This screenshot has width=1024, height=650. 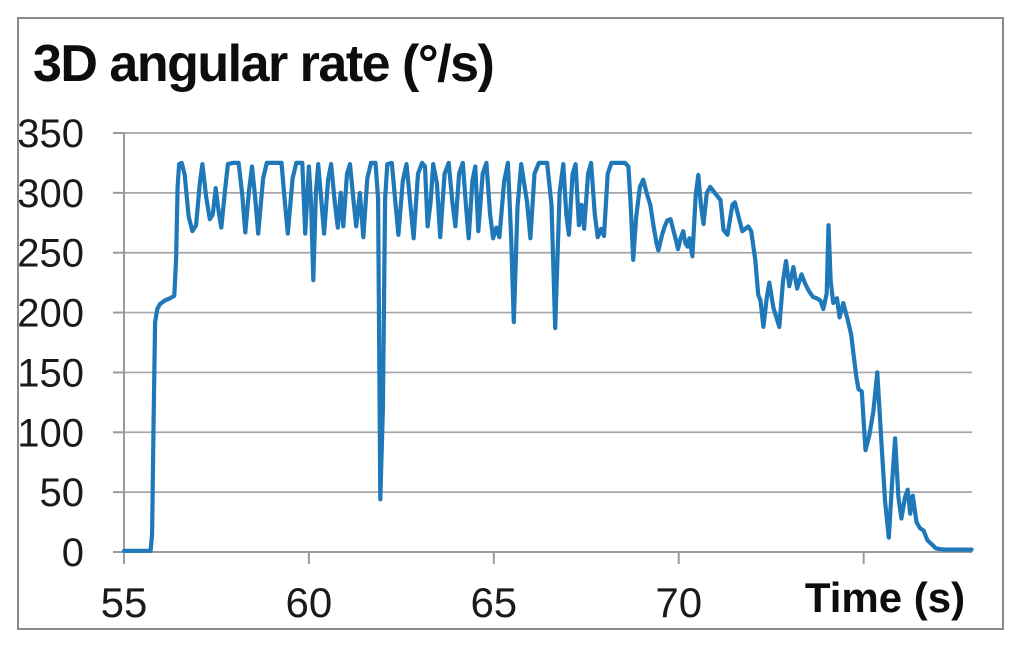 What do you see at coordinates (264, 64) in the screenshot?
I see `chart-title: 3D angular rate (°/s)` at bounding box center [264, 64].